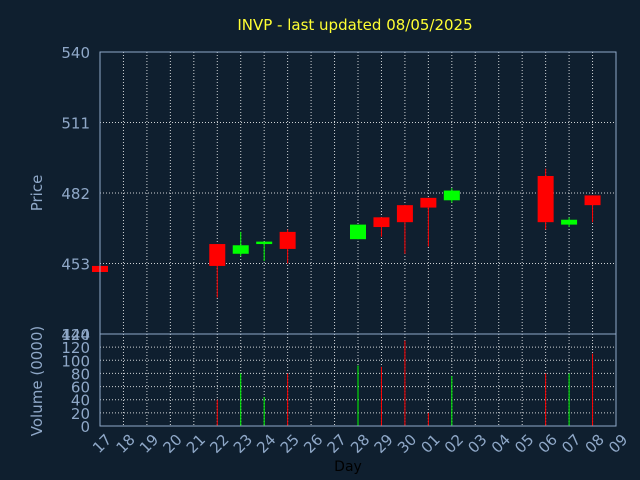  I want to click on volume-tick-label: 0, so click(85, 427).